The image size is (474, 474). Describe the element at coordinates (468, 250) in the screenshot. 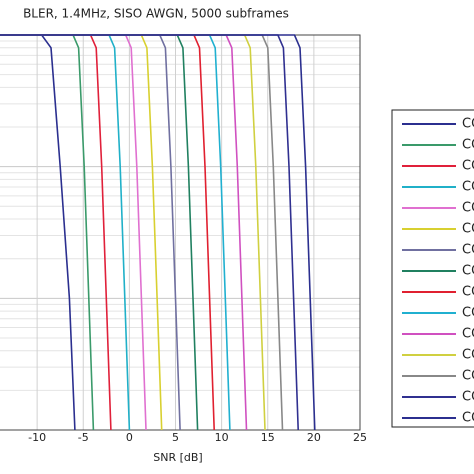

I see `legend-label: CQI 7` at that location.